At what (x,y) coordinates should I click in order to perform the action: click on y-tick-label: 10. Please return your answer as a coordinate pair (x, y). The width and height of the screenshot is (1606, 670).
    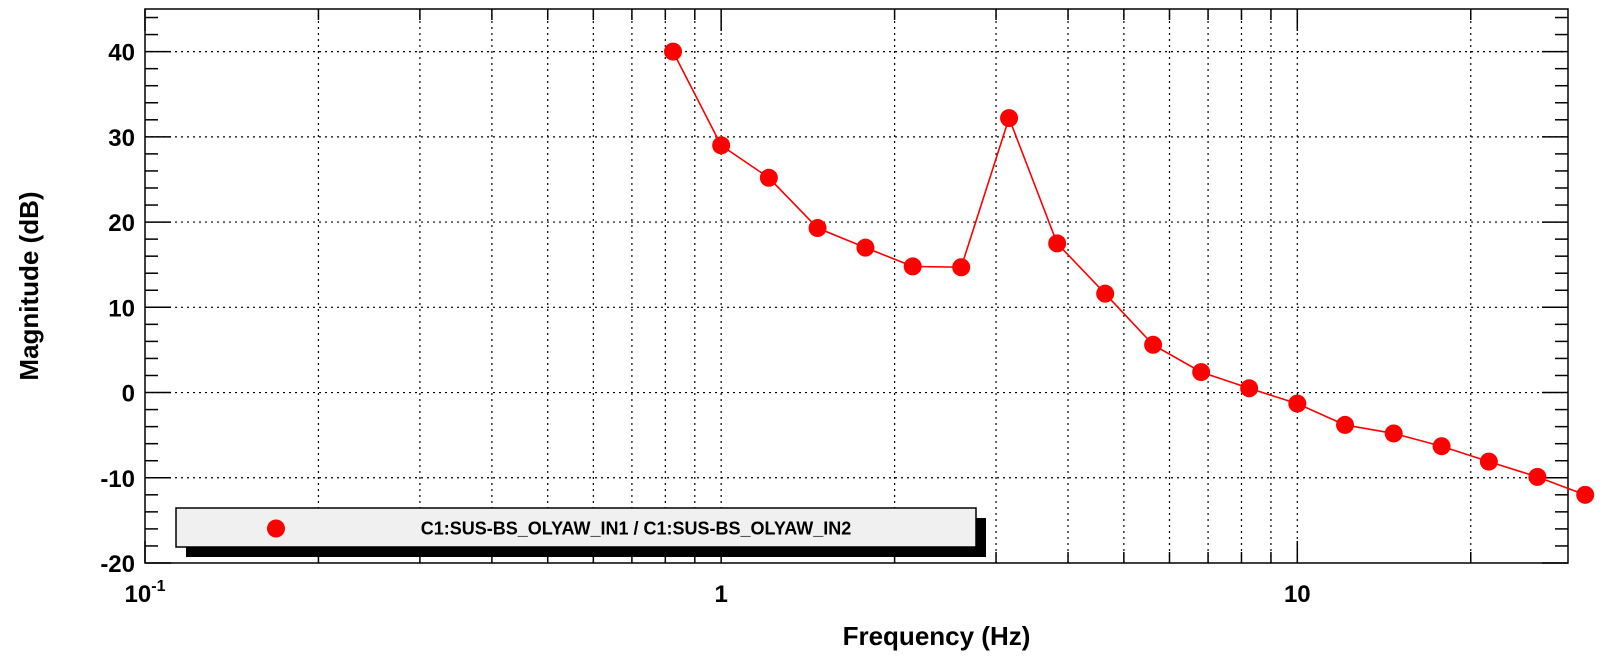
    Looking at the image, I should click on (121, 308).